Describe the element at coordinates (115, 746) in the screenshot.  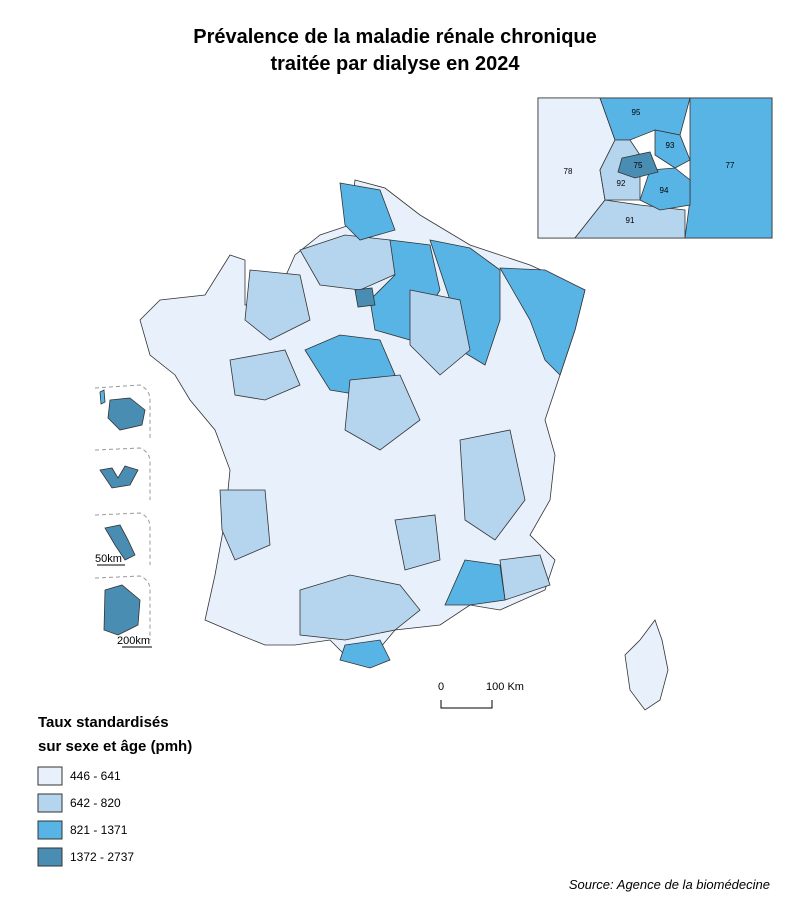
I see `legend-title: sur sexe et âge (pmh)` at that location.